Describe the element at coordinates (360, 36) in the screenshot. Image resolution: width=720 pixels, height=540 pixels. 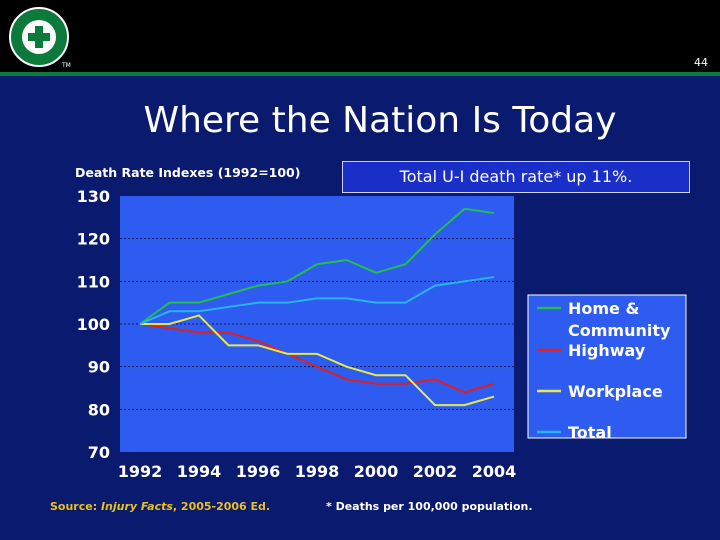
I see `header-bar: TM 44` at that location.